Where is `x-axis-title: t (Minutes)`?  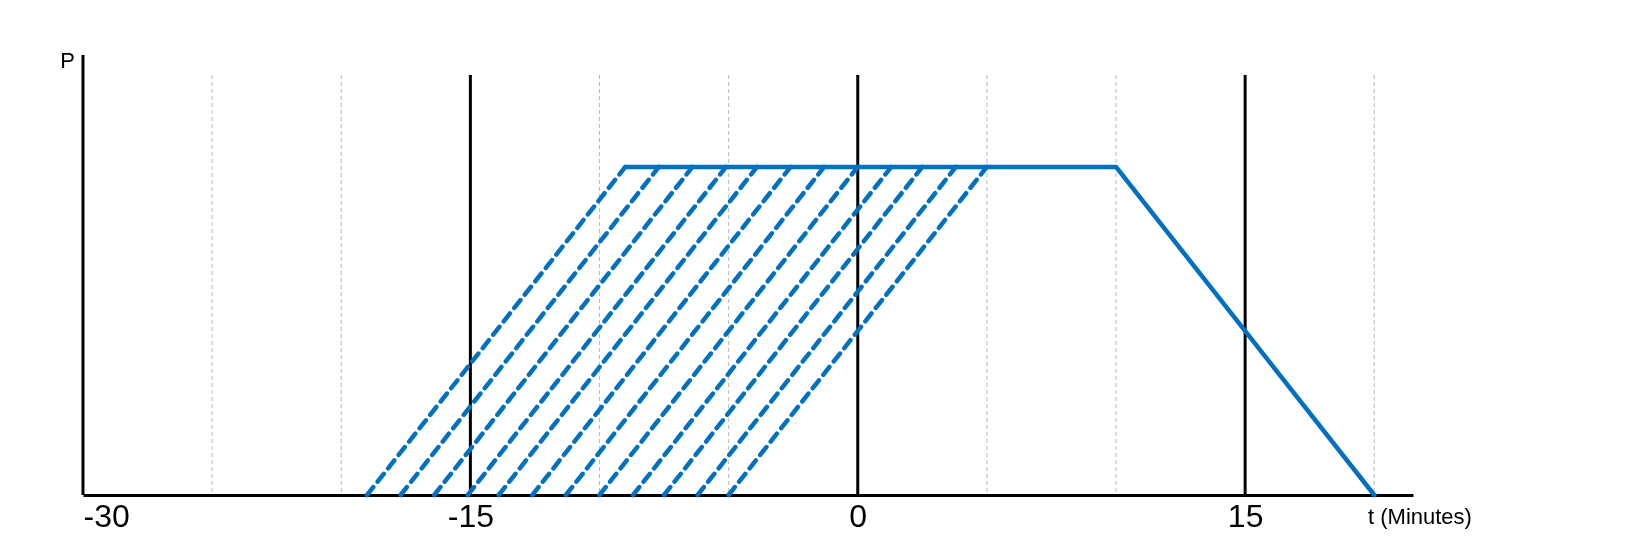 x-axis-title: t (Minutes) is located at coordinates (1420, 516).